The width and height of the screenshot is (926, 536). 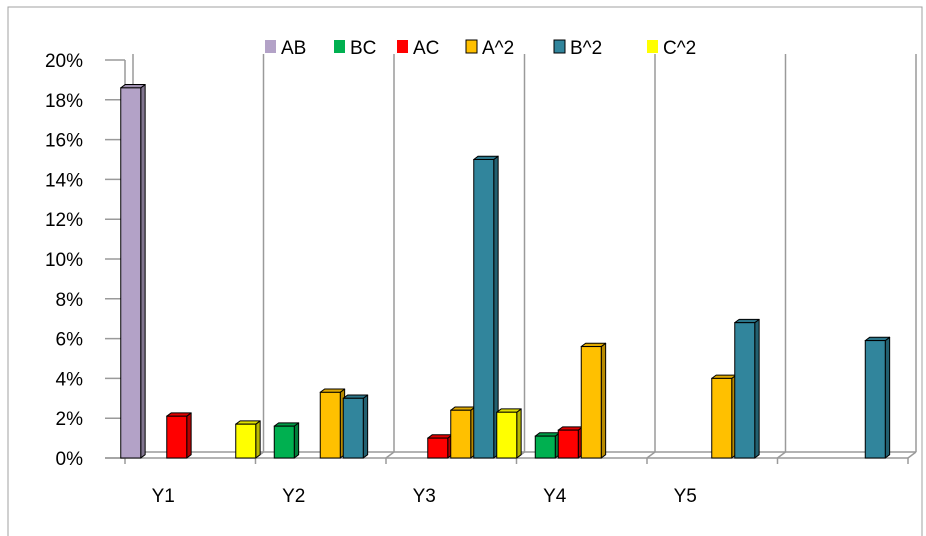 I want to click on legend-label: C^2, so click(x=679, y=48).